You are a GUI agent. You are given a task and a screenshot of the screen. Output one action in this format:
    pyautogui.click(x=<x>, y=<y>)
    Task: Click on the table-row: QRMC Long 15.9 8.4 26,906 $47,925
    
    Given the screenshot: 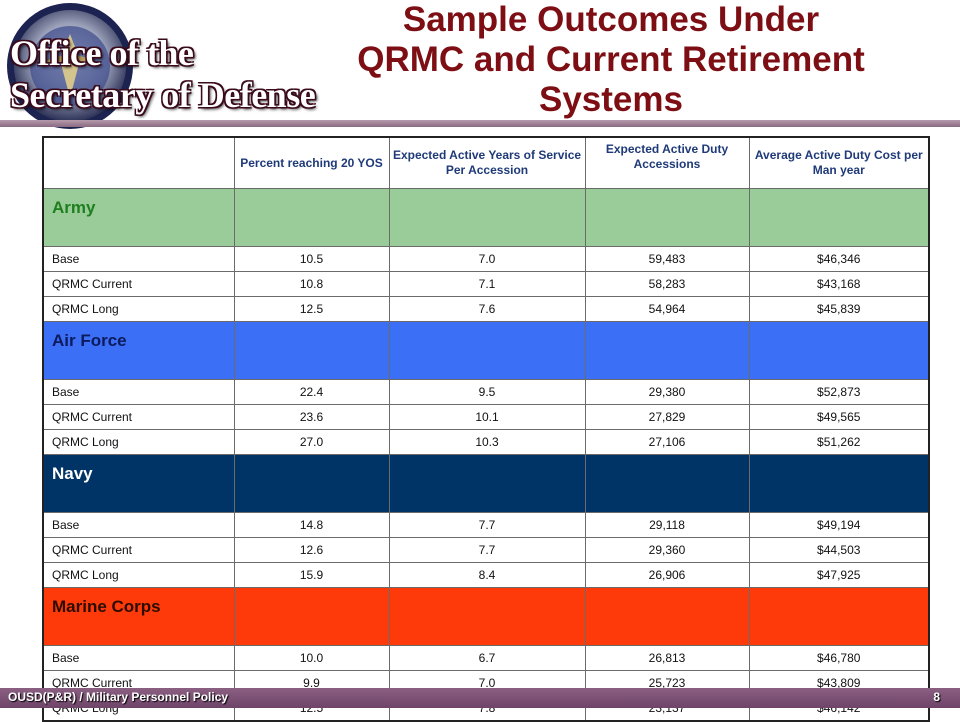 What is the action you would take?
    pyautogui.click(x=486, y=575)
    